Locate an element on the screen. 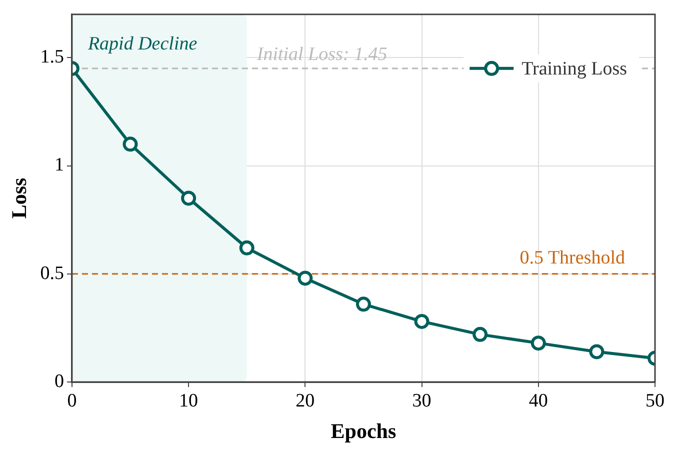 The height and width of the screenshot is (453, 675). y-tick-label: 0 is located at coordinates (59, 381).